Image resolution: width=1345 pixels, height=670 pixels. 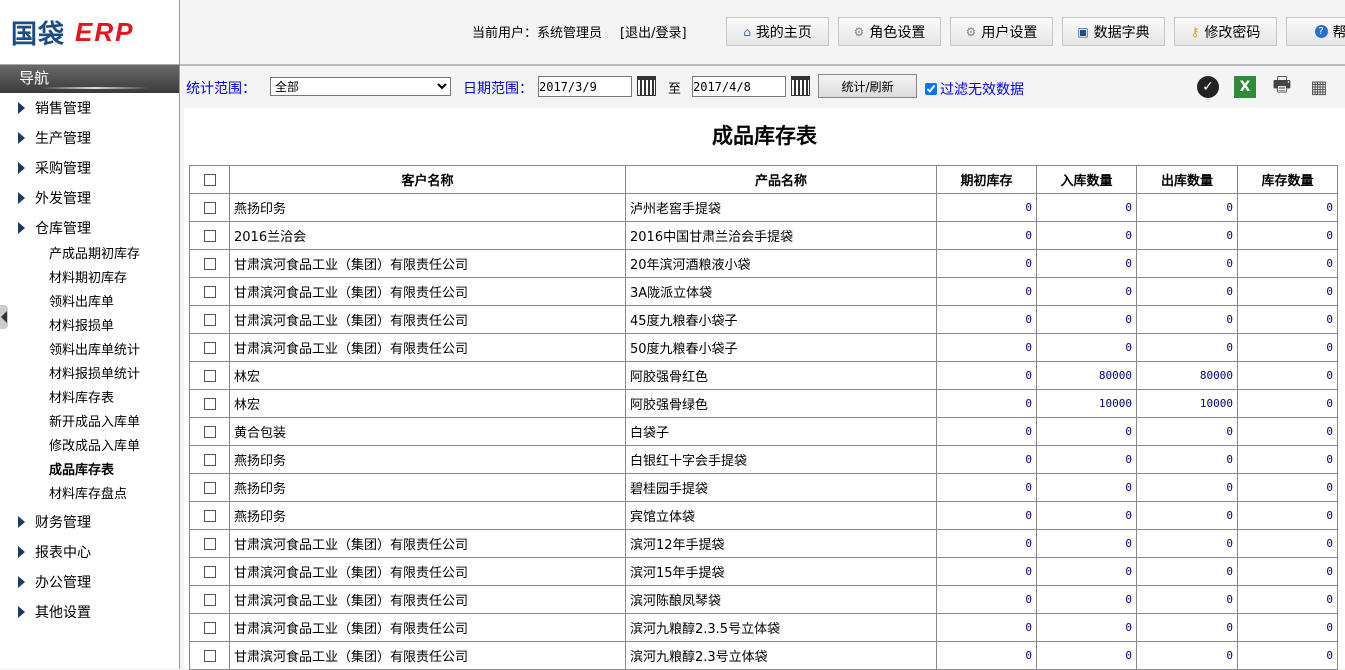 What do you see at coordinates (89, 108) in the screenshot?
I see `nav-item: 销售管理` at bounding box center [89, 108].